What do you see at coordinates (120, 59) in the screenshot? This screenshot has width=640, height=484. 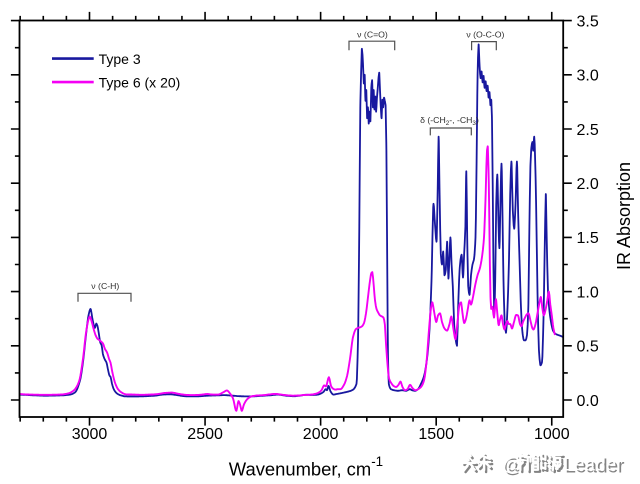 I see `svg-text: Type 3` at bounding box center [120, 59].